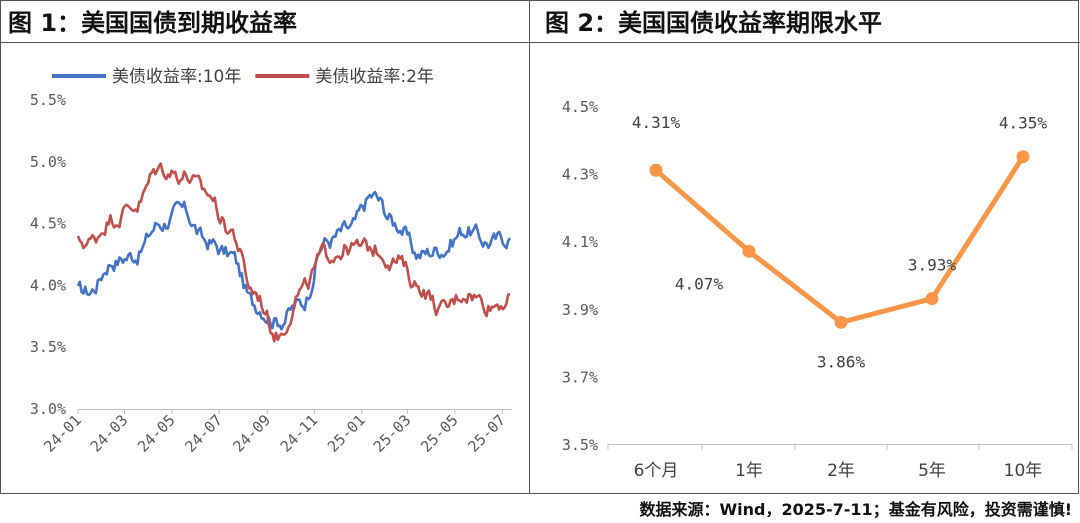 Image resolution: width=1080 pixels, height=523 pixels. What do you see at coordinates (932, 471) in the screenshot?
I see `x-category-label: 5年` at bounding box center [932, 471].